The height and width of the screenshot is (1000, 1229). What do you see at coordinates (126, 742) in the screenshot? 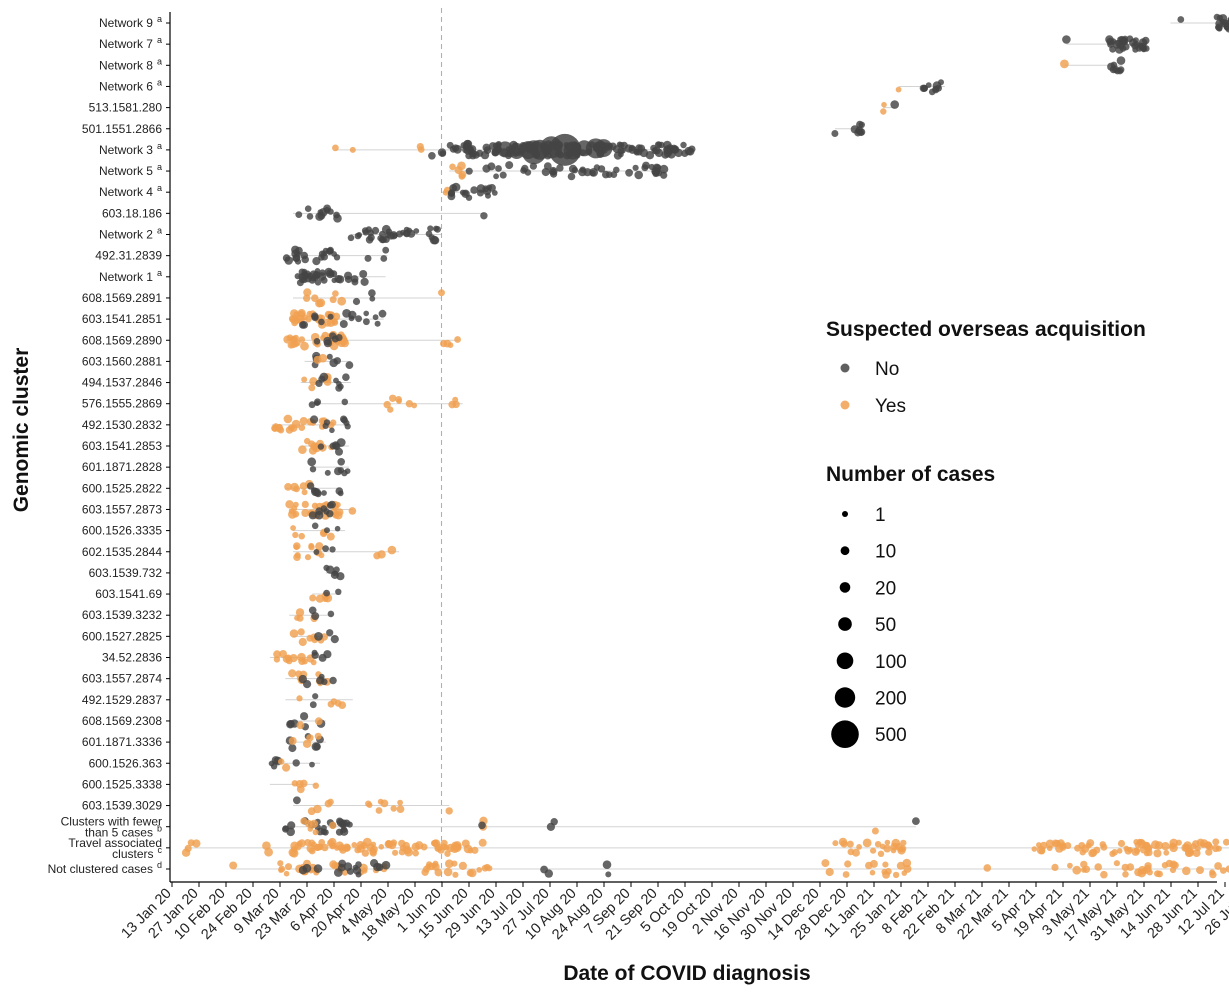
I see `y-tick-601-1871-3336: 601.1871.3336` at bounding box center [126, 742].